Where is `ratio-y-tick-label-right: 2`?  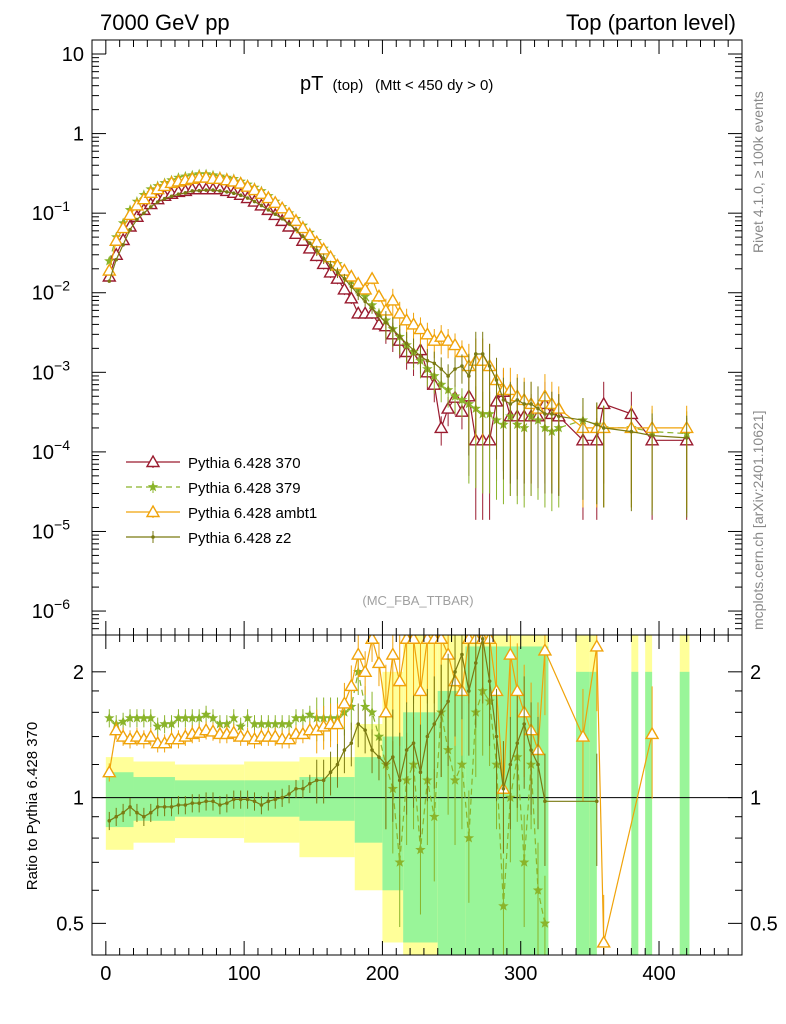 ratio-y-tick-label-right: 2 is located at coordinates (755, 673).